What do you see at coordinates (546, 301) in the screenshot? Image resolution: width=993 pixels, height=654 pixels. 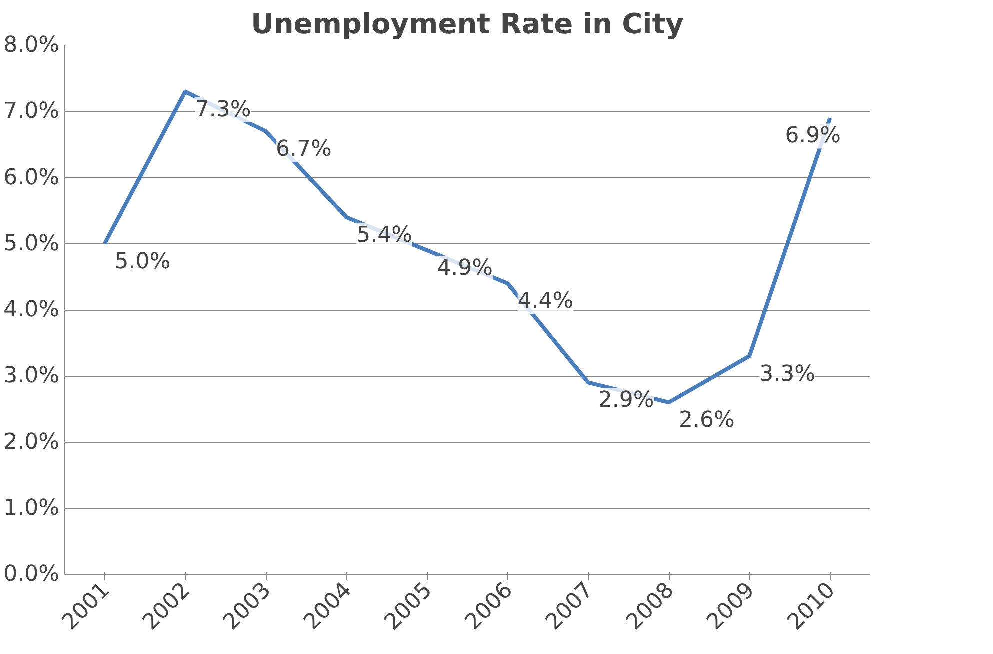 I see `data-label: 4.4%` at bounding box center [546, 301].